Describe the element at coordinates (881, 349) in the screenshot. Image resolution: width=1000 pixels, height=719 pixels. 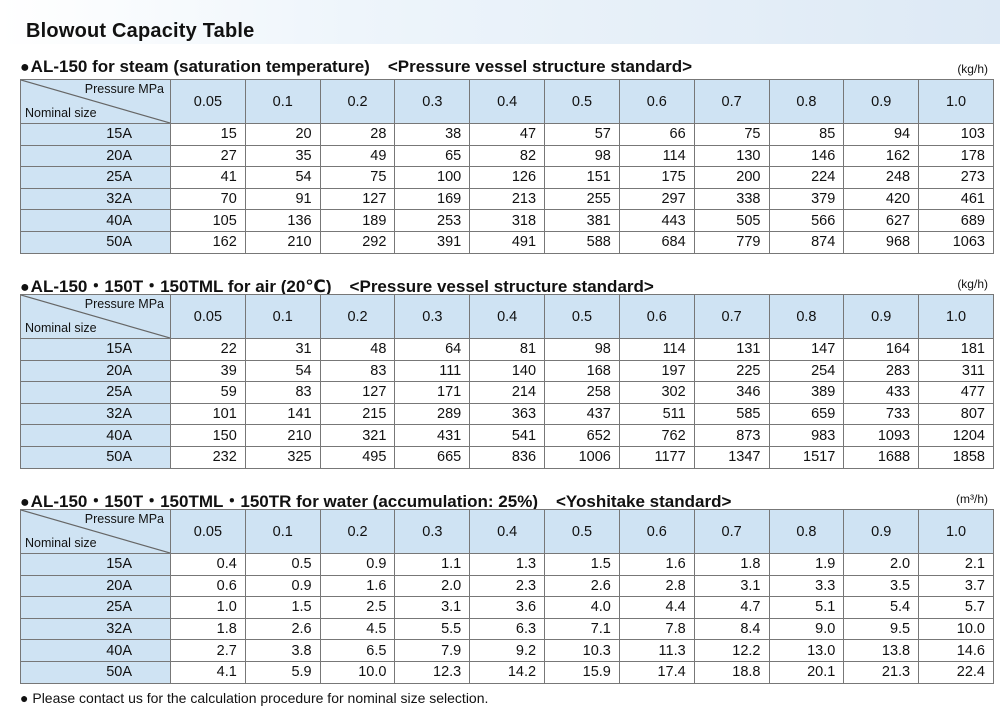
I see `capacity-value-cell: 164` at that location.